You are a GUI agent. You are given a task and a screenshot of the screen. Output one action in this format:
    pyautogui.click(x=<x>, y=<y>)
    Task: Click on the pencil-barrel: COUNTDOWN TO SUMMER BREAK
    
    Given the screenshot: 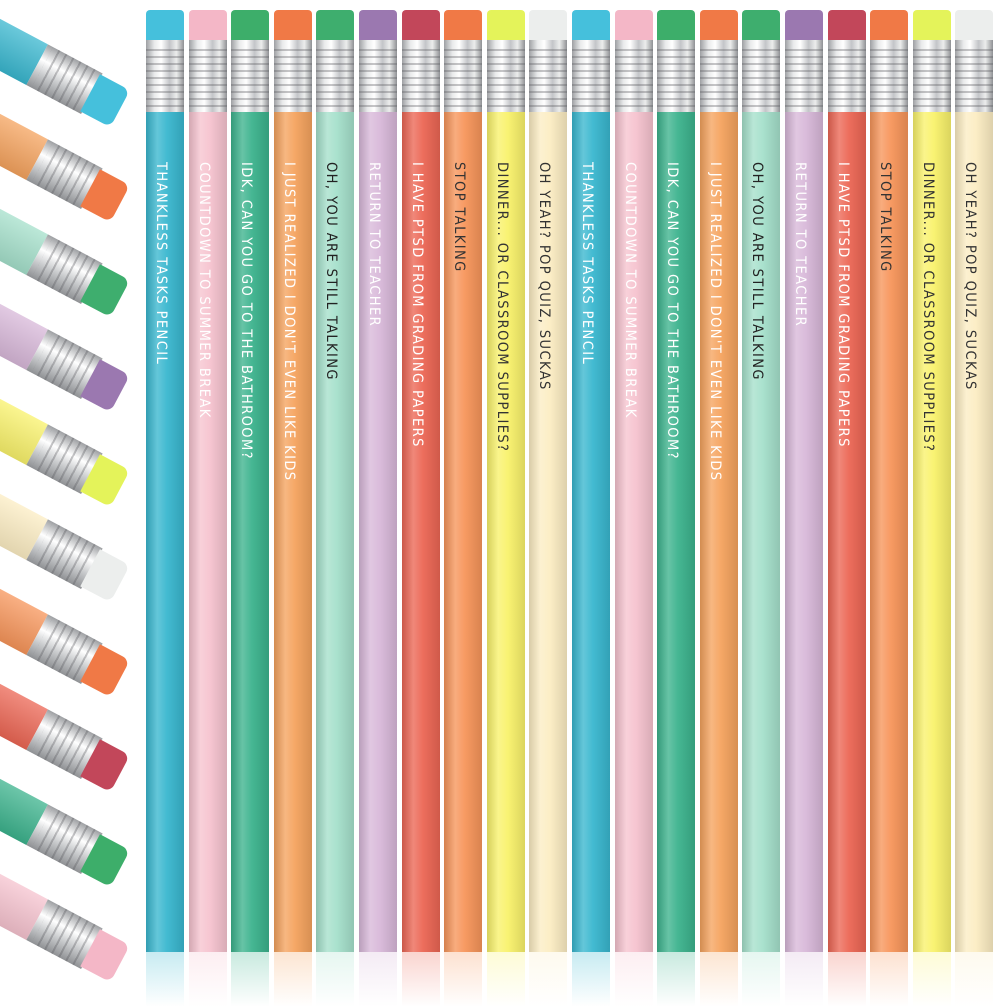 What is the action you would take?
    pyautogui.click(x=207, y=532)
    